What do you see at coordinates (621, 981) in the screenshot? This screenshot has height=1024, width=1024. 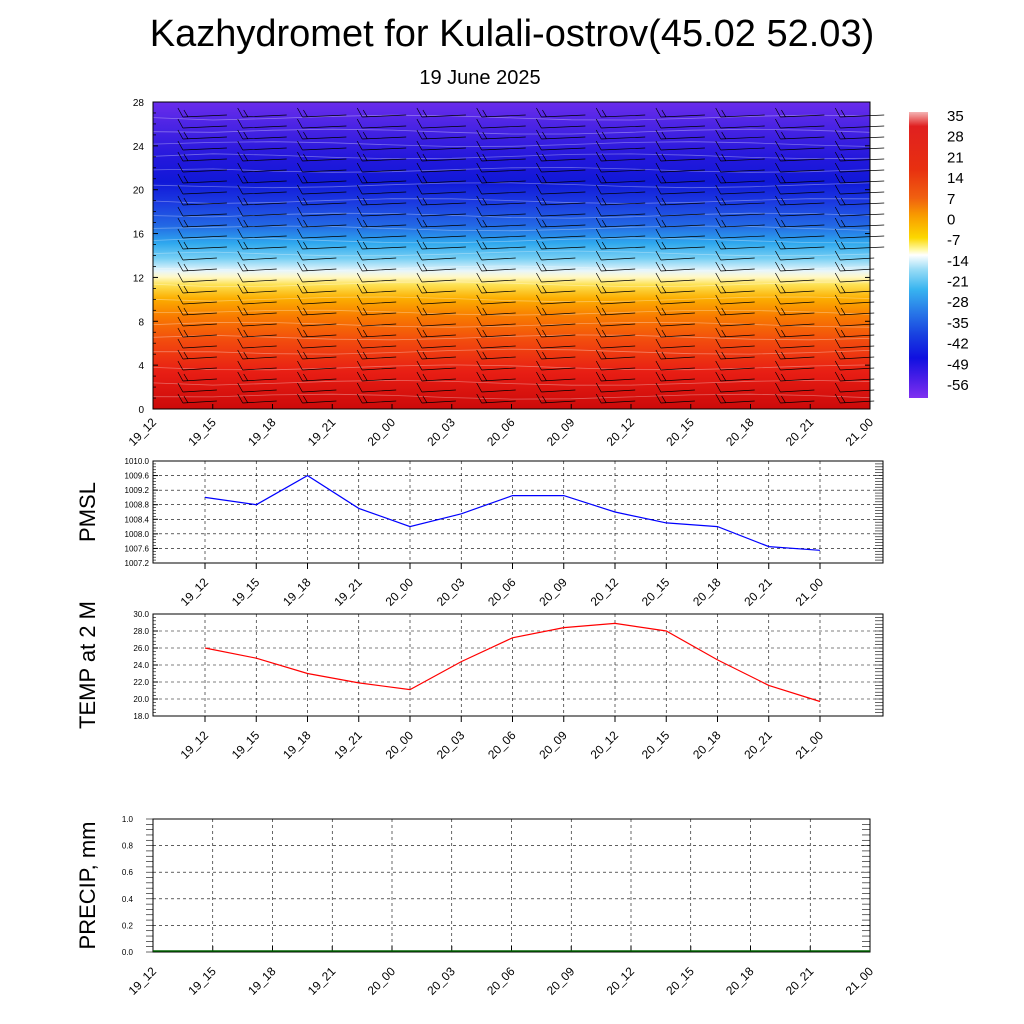 I see `x-tick-label: 20_12` at bounding box center [621, 981].